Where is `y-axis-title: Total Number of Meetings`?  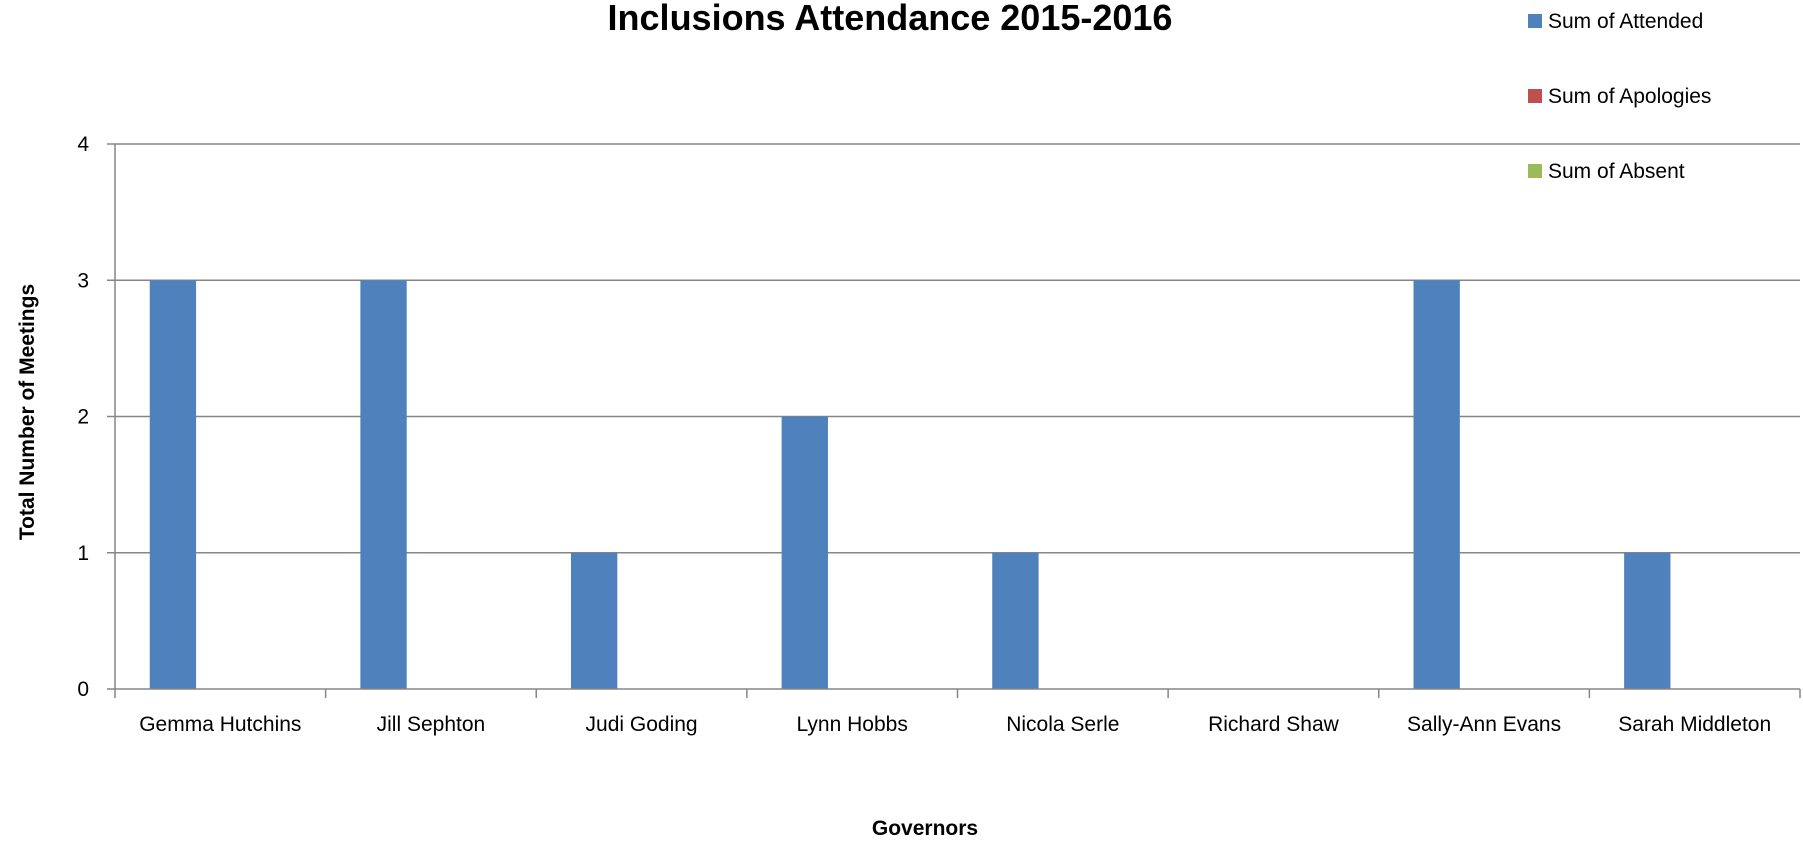
y-axis-title: Total Number of Meetings is located at coordinates (27, 412).